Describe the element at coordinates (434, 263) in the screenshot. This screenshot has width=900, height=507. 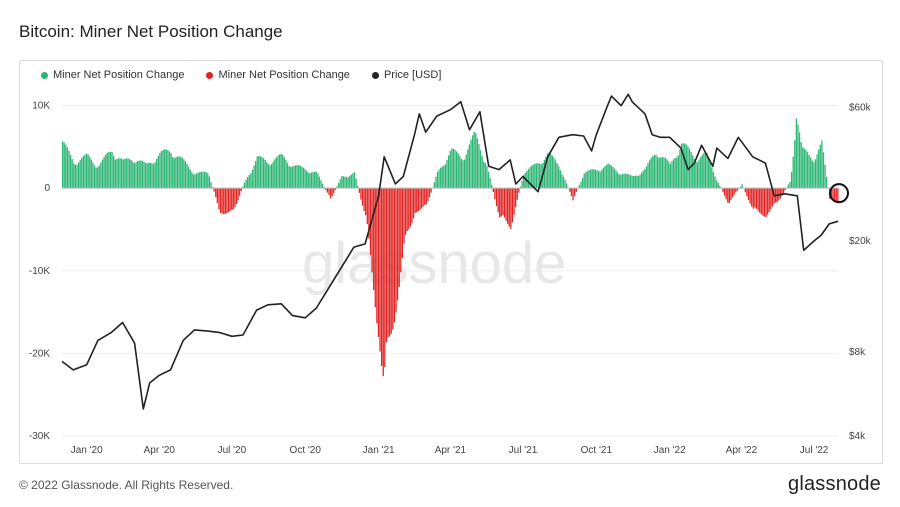
I see `watermark: glassnode` at that location.